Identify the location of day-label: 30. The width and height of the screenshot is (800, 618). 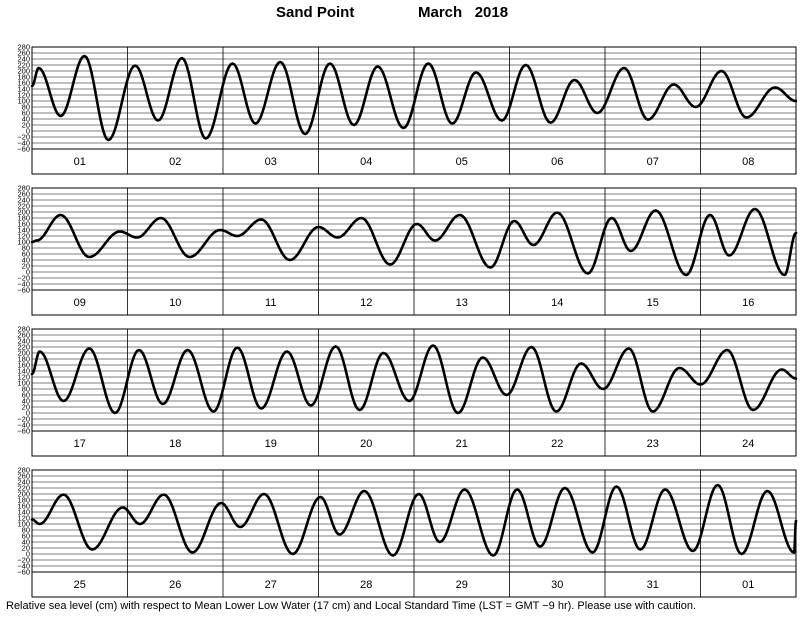
(557, 585).